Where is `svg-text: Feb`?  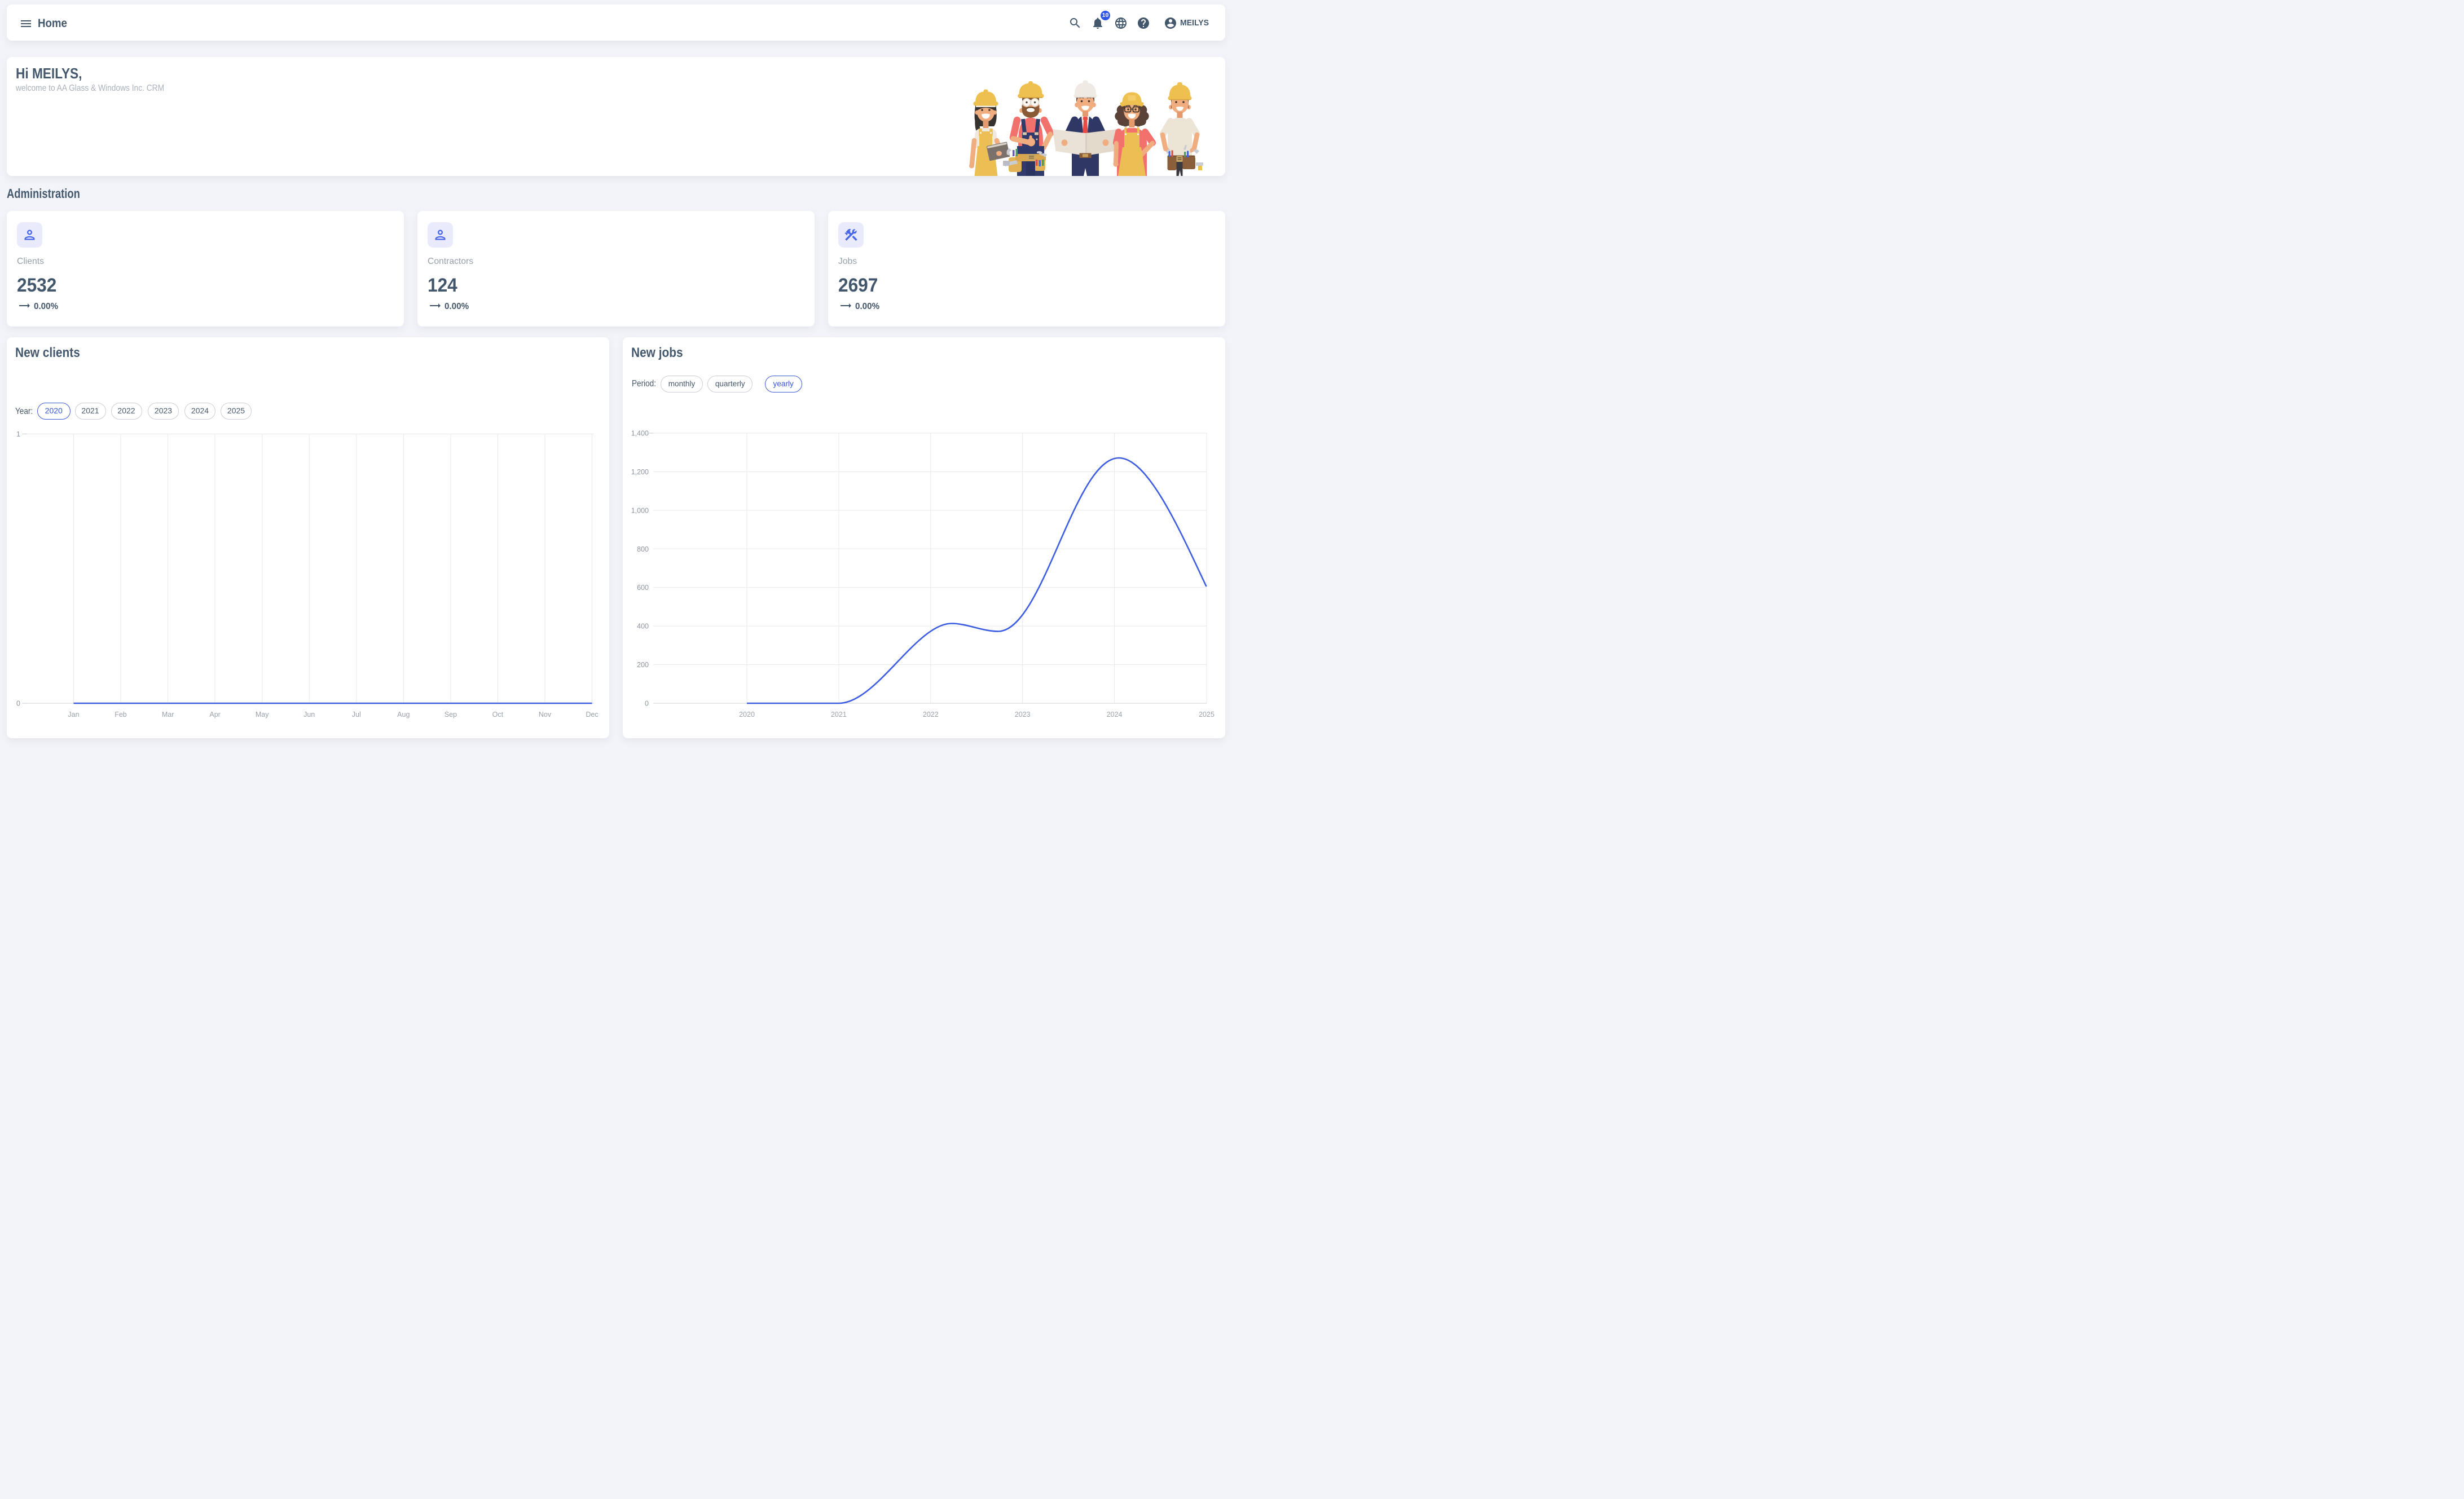
svg-text: Feb is located at coordinates (121, 714).